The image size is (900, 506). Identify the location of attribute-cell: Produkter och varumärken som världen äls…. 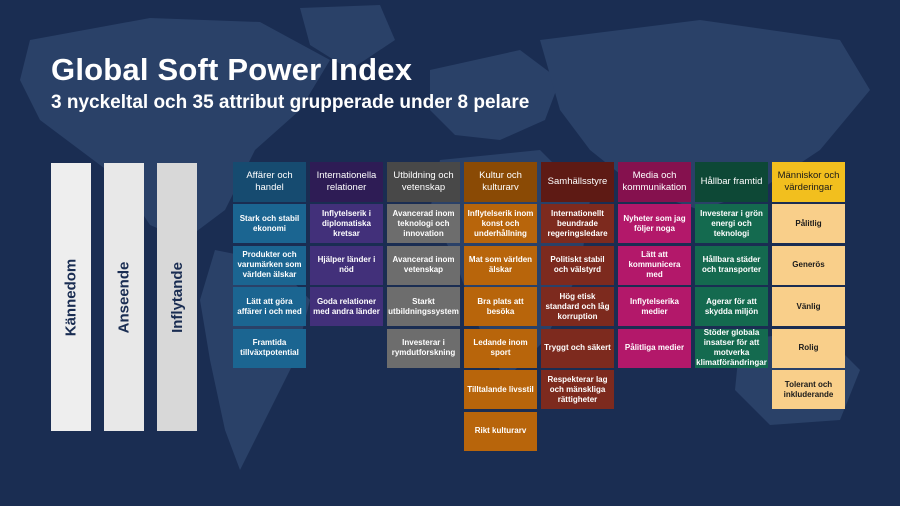
(269, 265).